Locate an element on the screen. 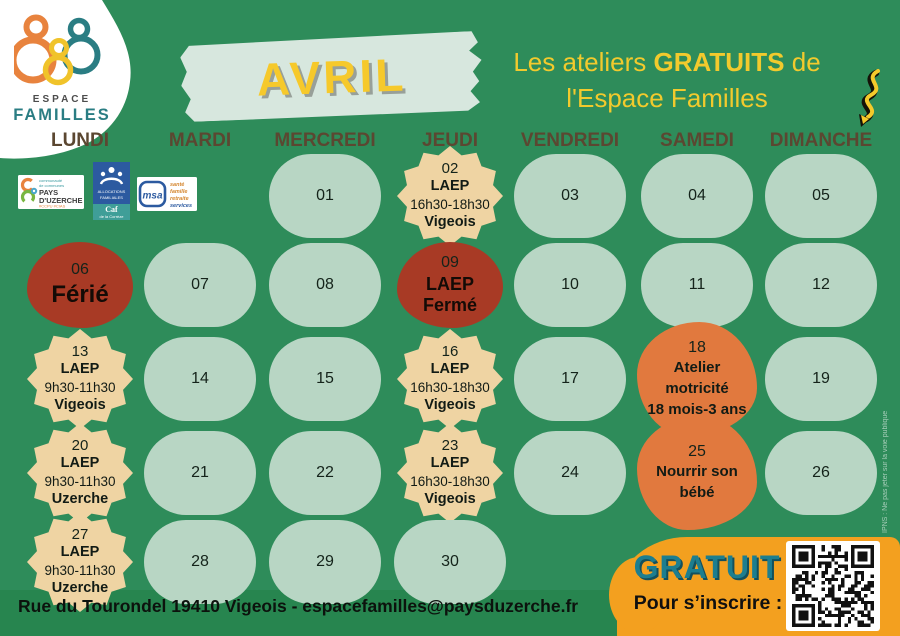 Image resolution: width=900 pixels, height=636 pixels. svg-text: de communes is located at coordinates (51, 185).